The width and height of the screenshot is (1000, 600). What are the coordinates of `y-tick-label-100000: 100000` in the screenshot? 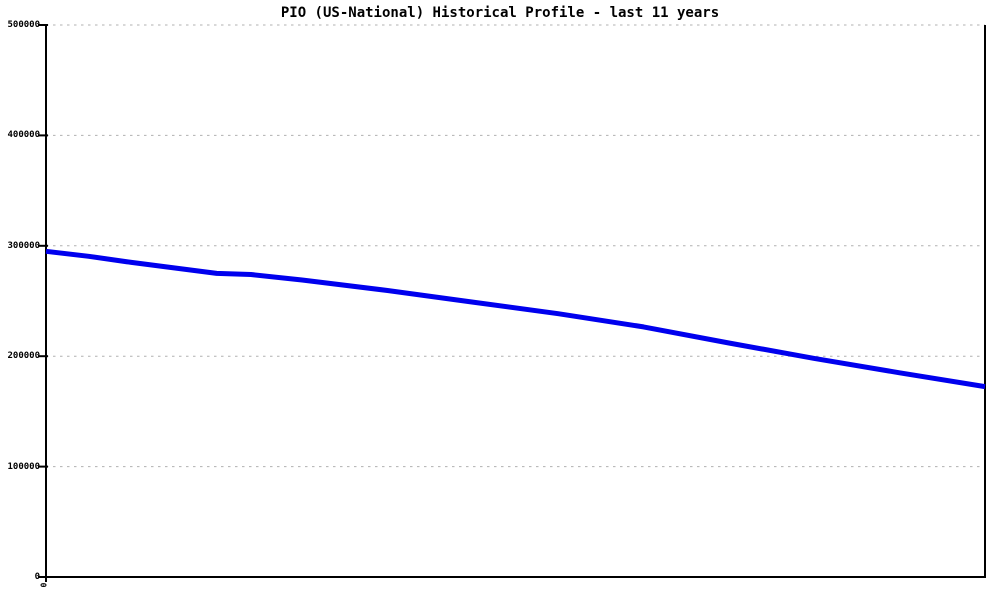 It's located at (23, 466).